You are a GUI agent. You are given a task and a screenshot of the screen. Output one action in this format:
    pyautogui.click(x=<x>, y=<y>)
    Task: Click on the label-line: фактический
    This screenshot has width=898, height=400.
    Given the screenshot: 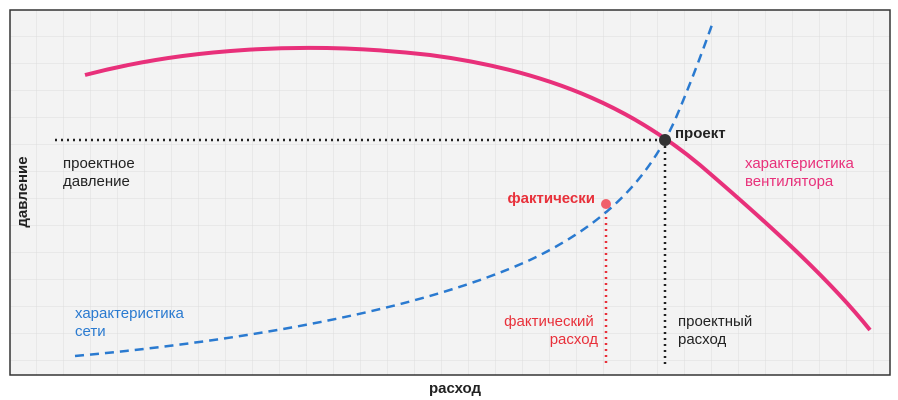 What is the action you would take?
    pyautogui.click(x=549, y=321)
    